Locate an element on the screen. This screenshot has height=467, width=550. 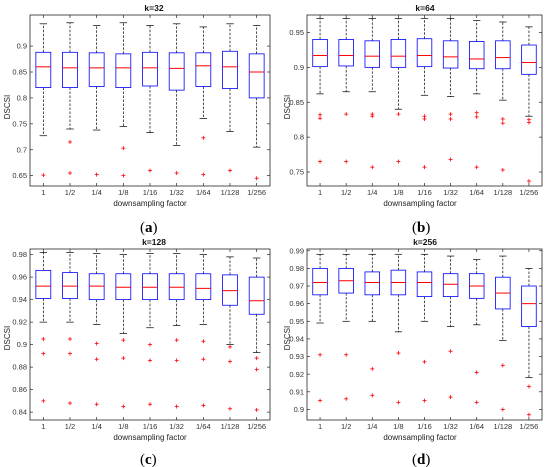
y-tick-label: 0.85 is located at coordinates (296, 102).